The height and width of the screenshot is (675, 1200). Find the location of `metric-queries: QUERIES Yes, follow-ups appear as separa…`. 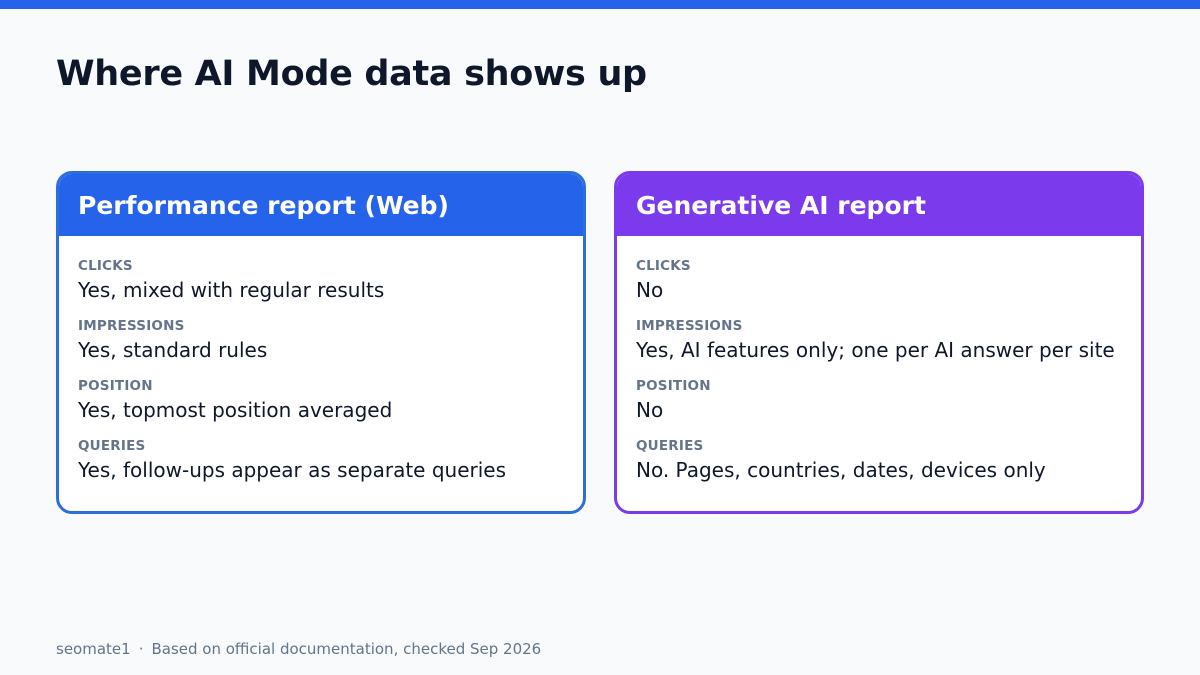

metric-queries: QUERIES Yes, follow-ups appear as separa… is located at coordinates (321, 467).